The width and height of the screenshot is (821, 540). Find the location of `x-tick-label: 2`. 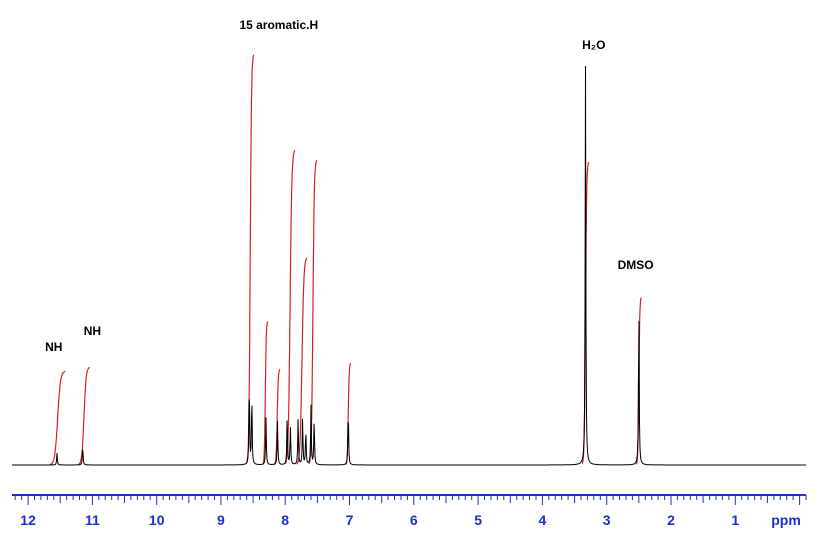

x-tick-label: 2 is located at coordinates (671, 520).